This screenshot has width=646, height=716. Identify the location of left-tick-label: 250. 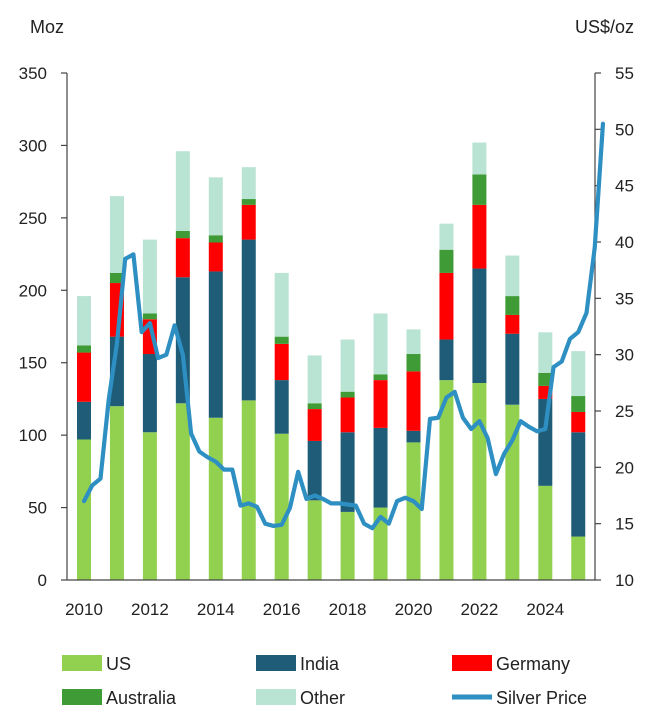
(33, 218).